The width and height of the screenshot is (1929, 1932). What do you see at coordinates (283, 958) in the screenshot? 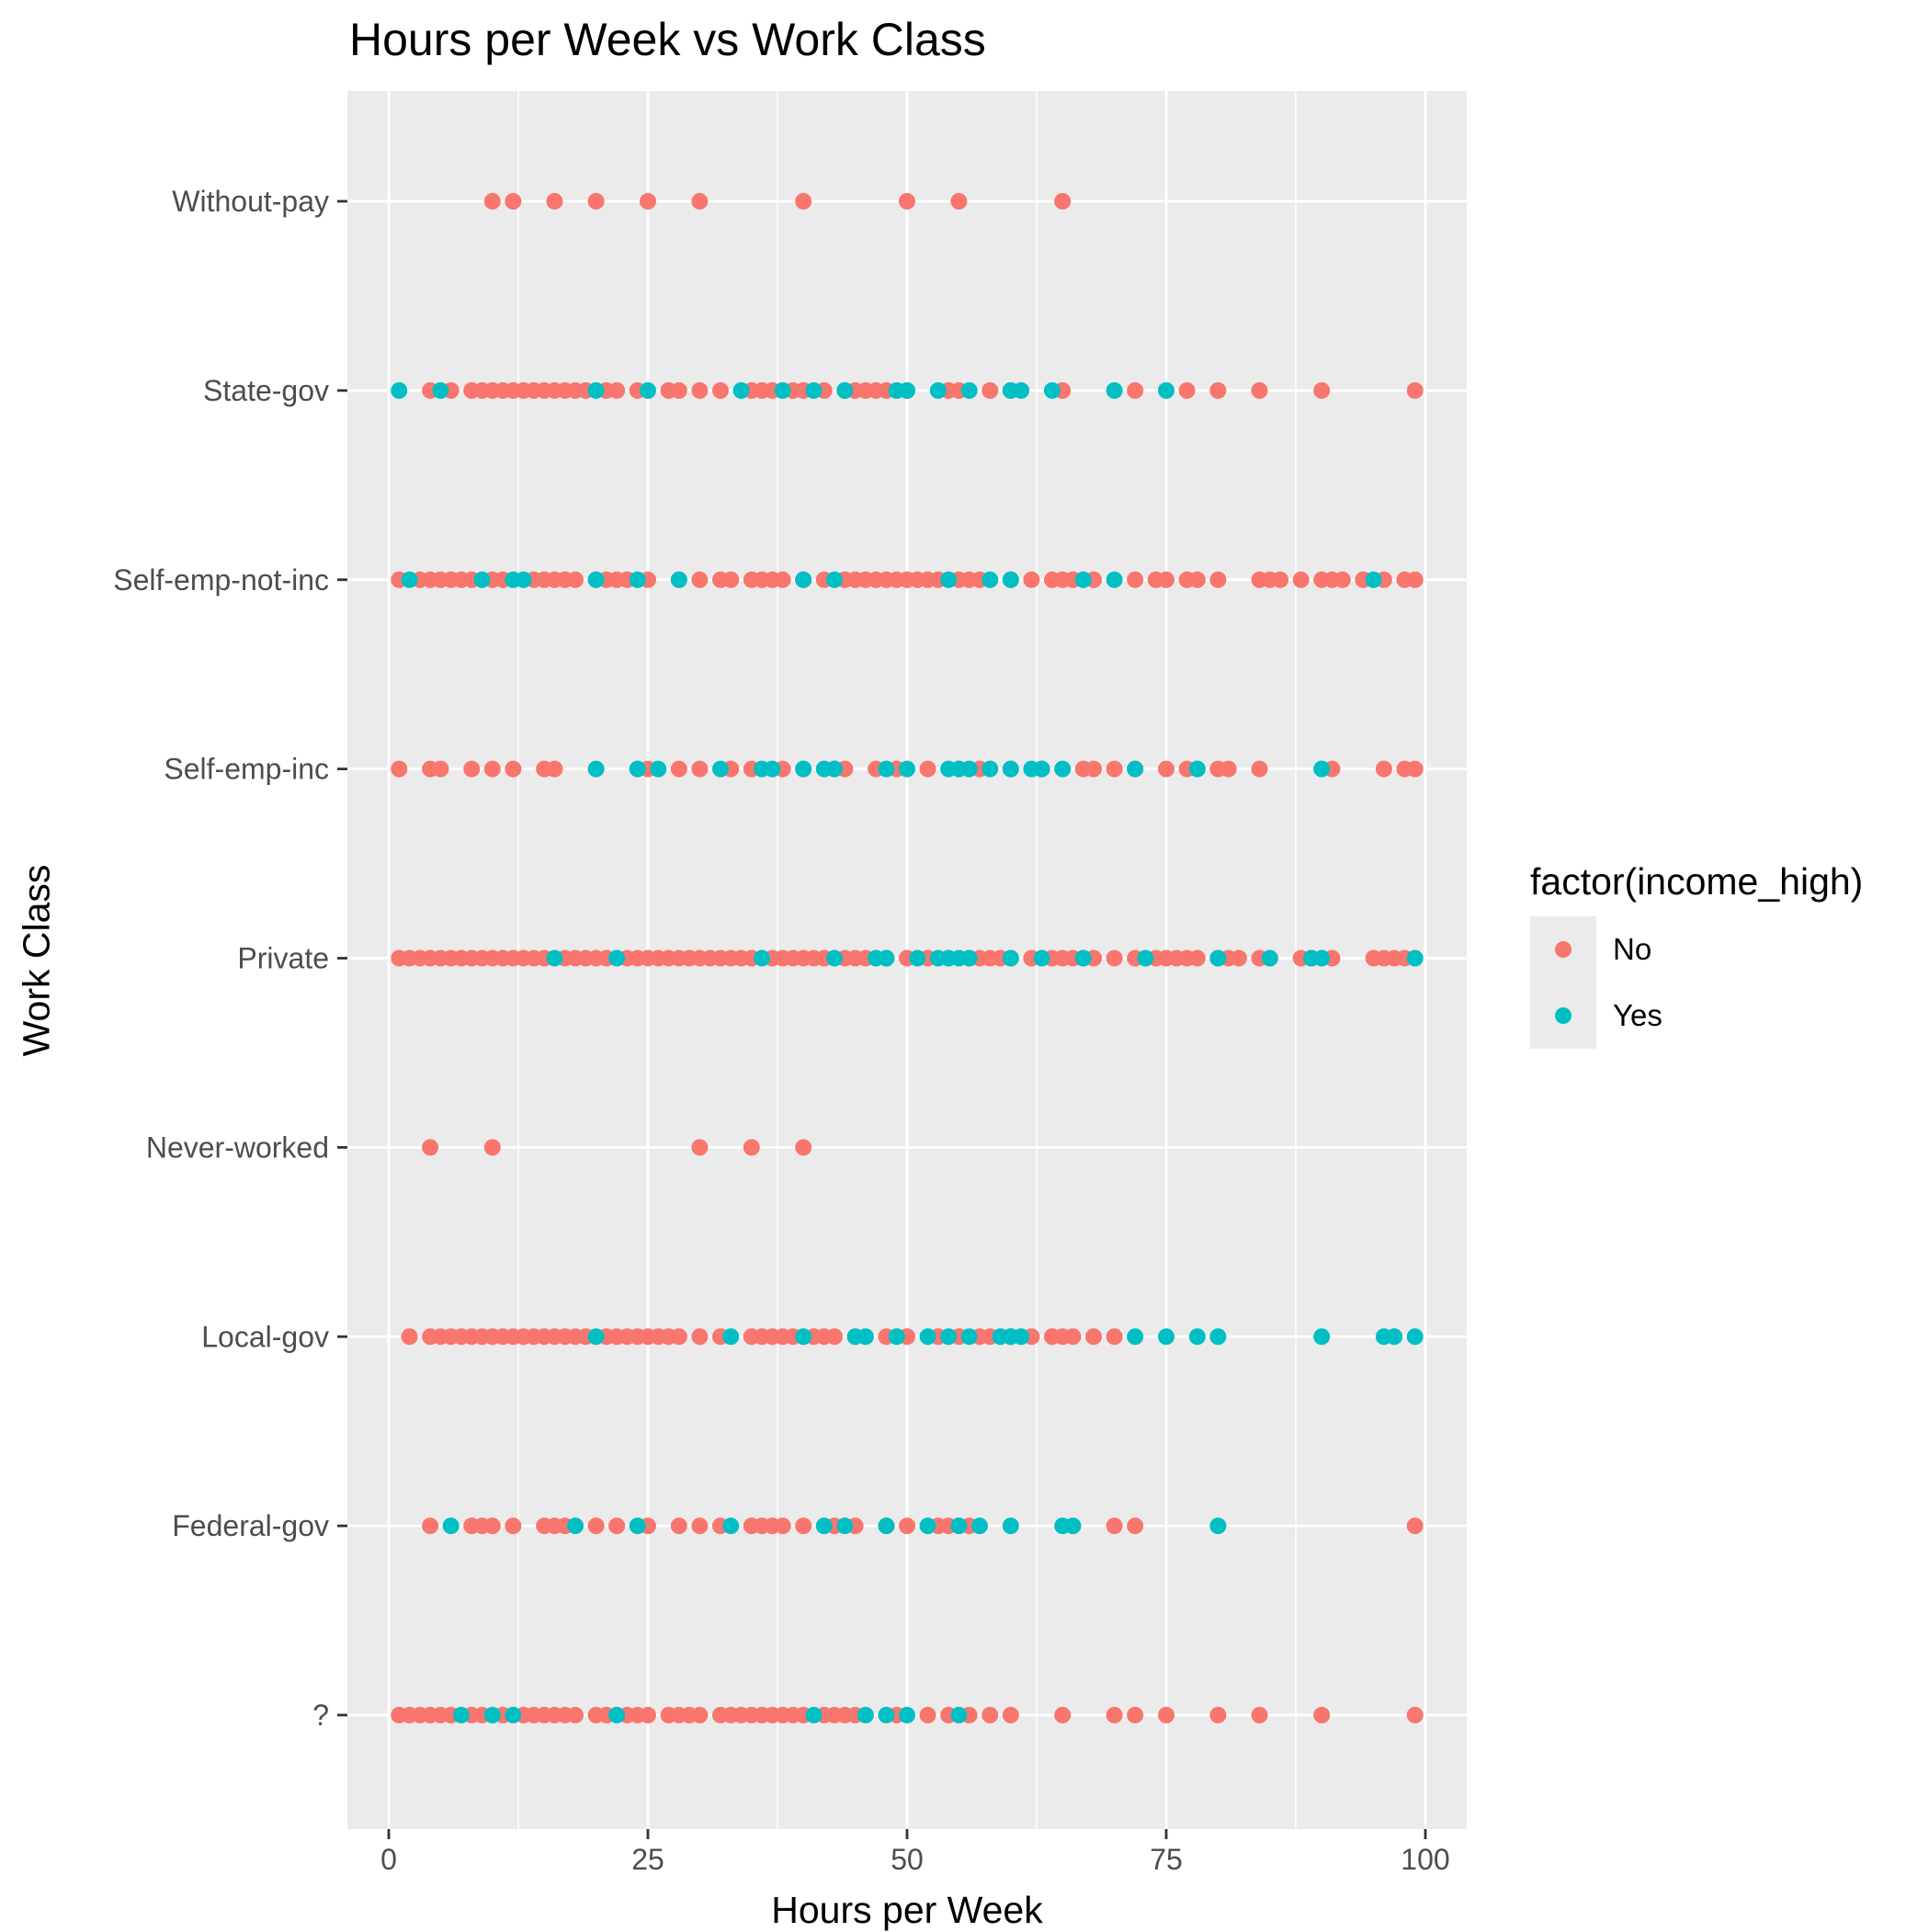
I see `y-tick-label: Private` at bounding box center [283, 958].